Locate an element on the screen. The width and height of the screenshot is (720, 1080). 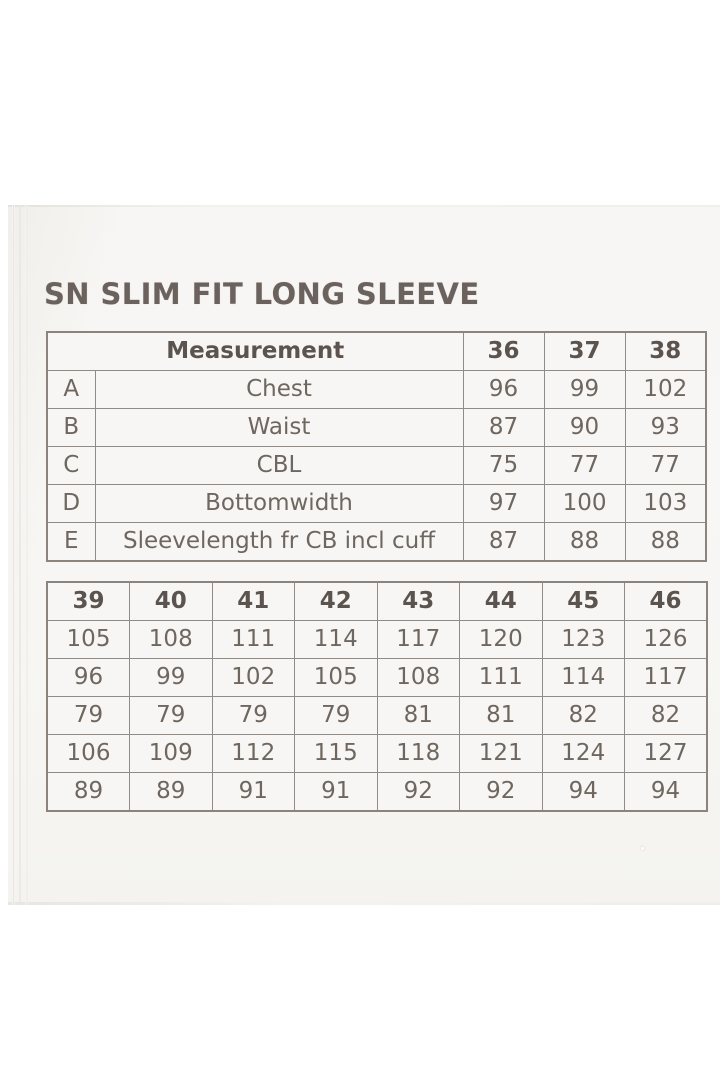
row-letter: D is located at coordinates (71, 503).